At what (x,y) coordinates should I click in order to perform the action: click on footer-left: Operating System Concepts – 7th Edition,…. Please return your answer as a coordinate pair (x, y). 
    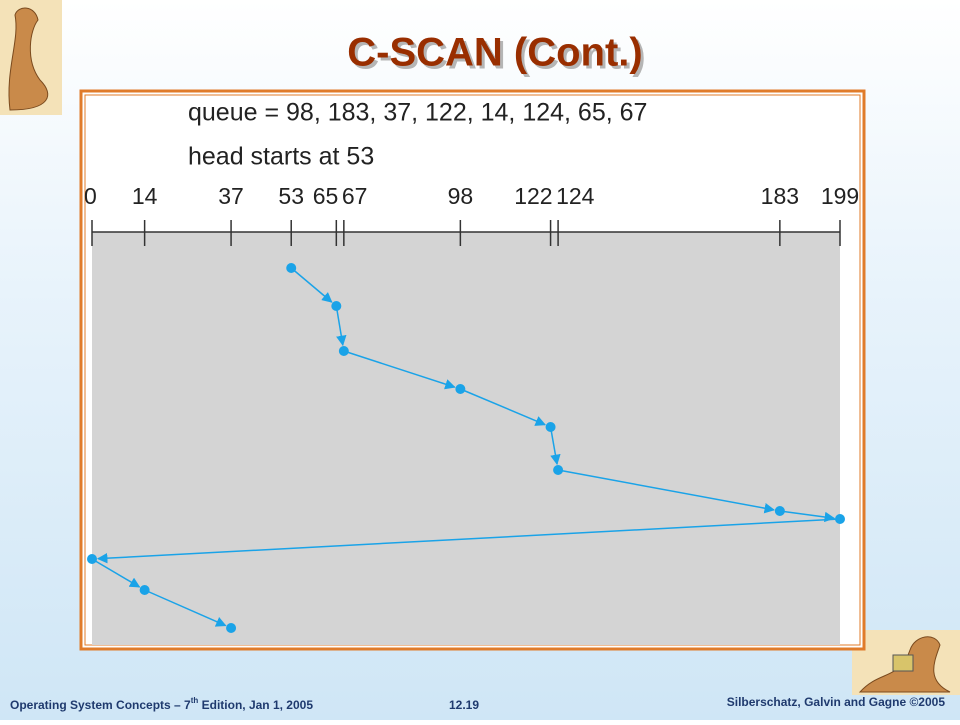
    Looking at the image, I should click on (161, 704).